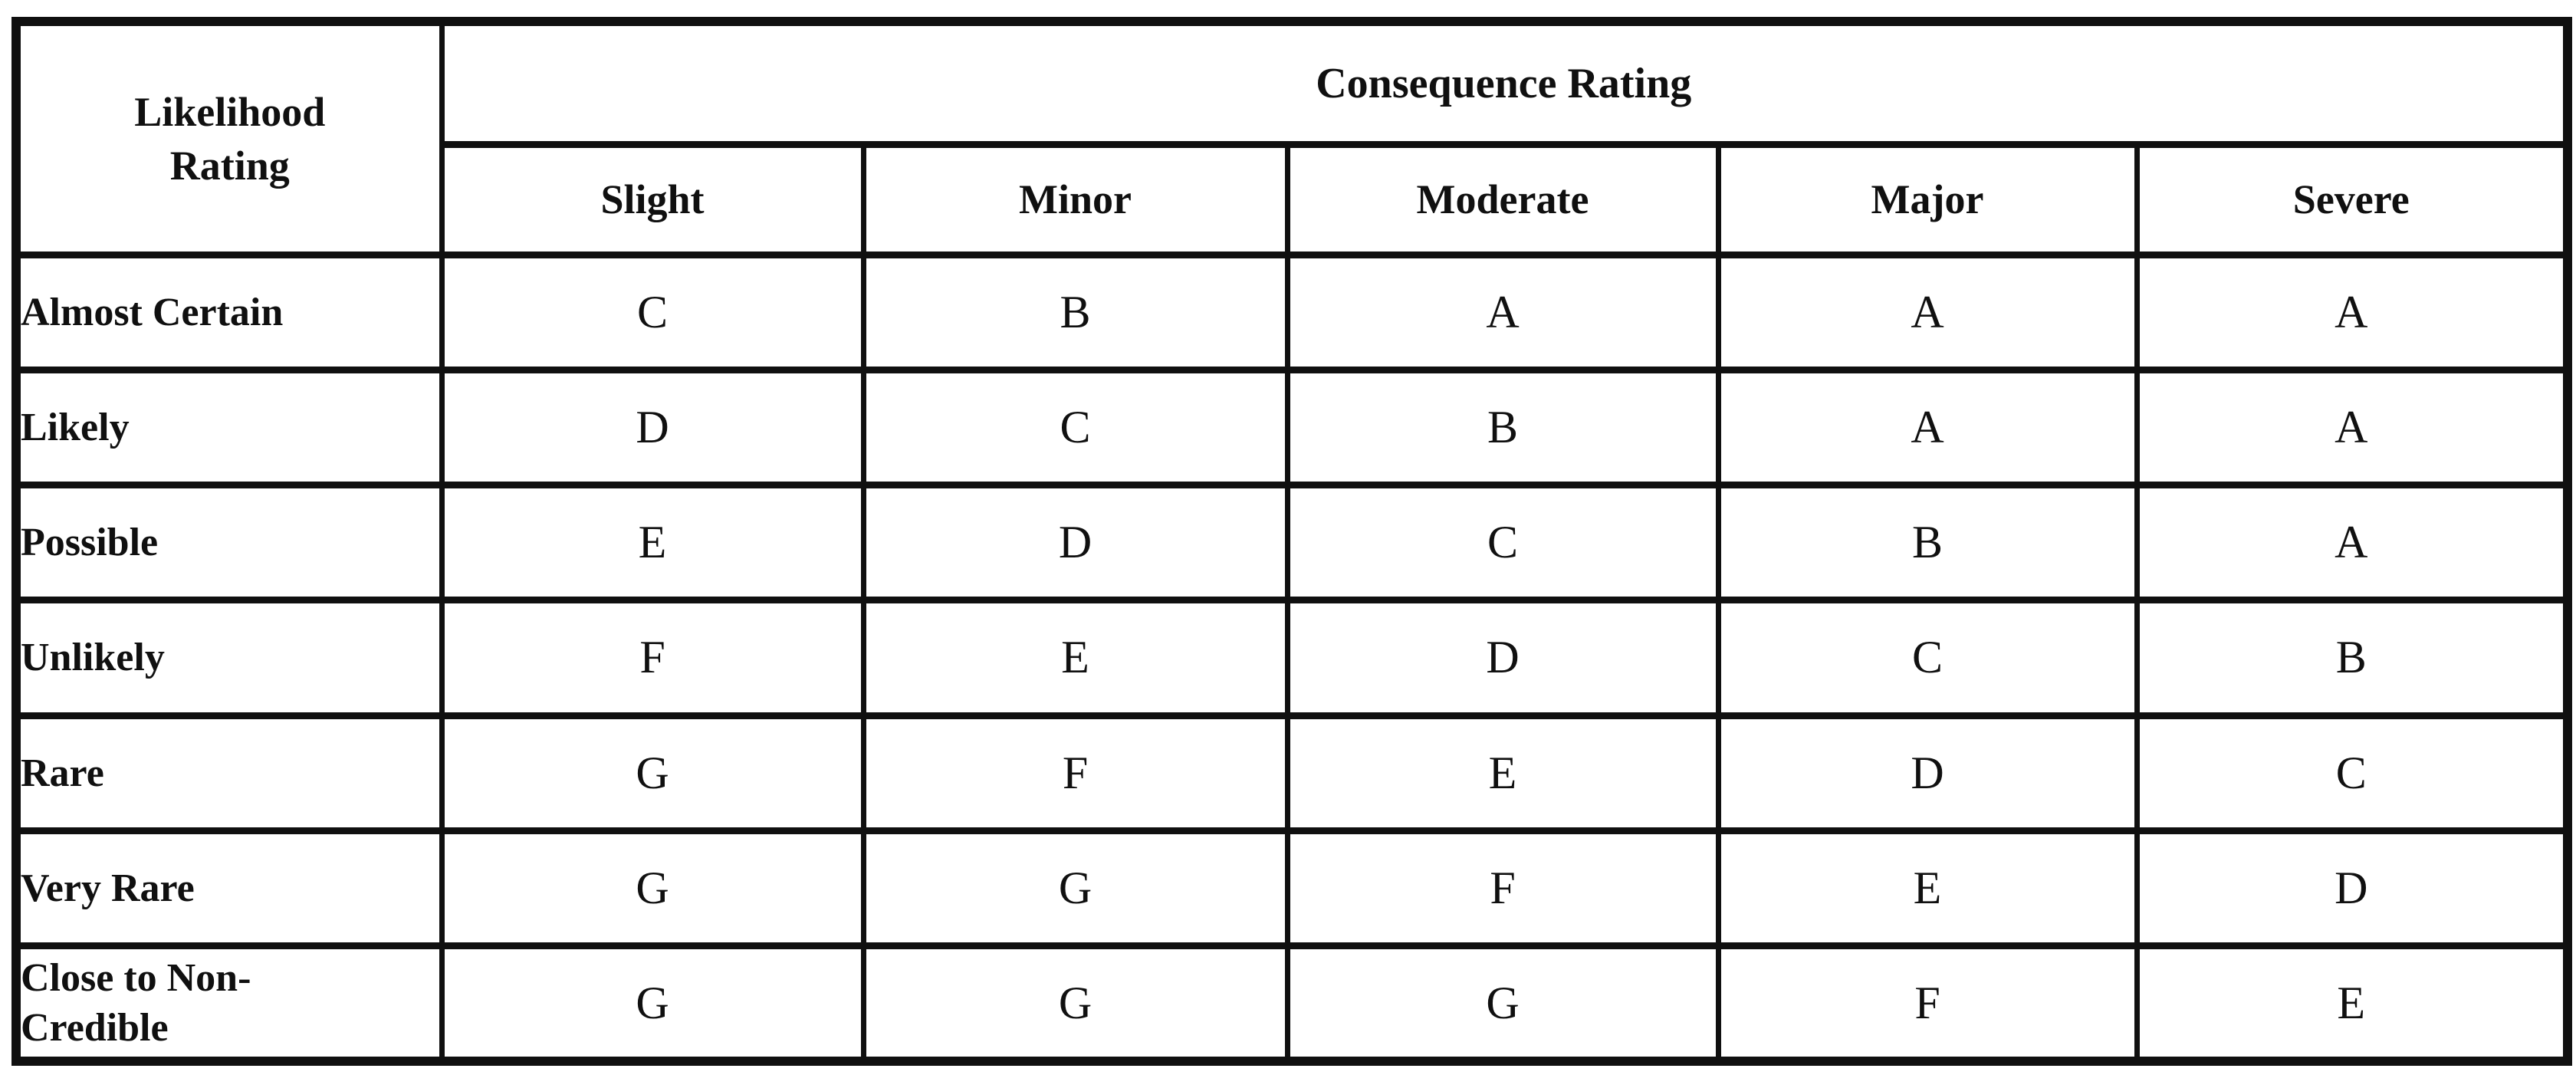  Describe the element at coordinates (1503, 199) in the screenshot. I see `column-header-moderate: Moderate` at that location.